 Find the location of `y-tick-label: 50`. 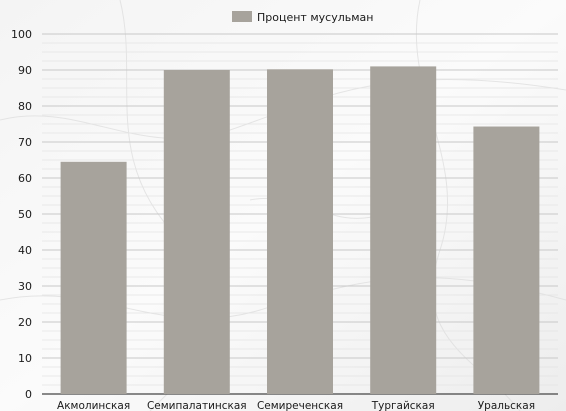

y-tick-label: 50 is located at coordinates (25, 214).